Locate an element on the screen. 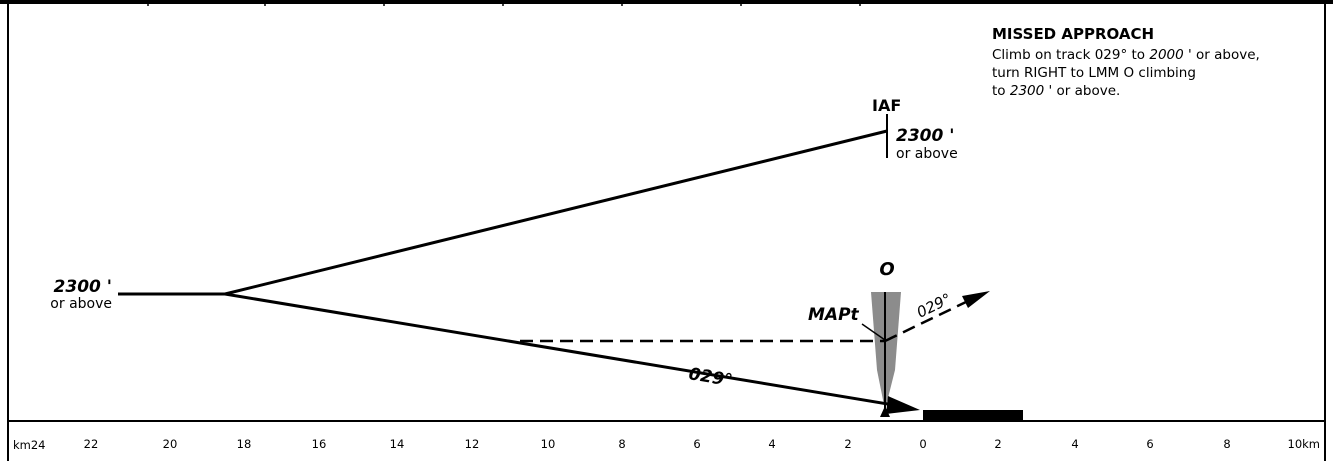 The image size is (1333, 465). scale-tick-4: 4 is located at coordinates (771, 444).